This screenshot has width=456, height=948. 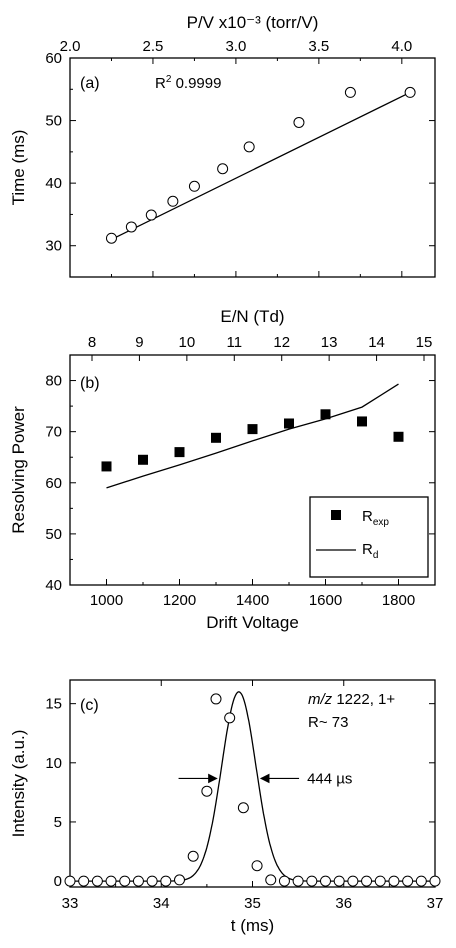 I want to click on top-tick-label-b: 8, so click(x=92, y=342).